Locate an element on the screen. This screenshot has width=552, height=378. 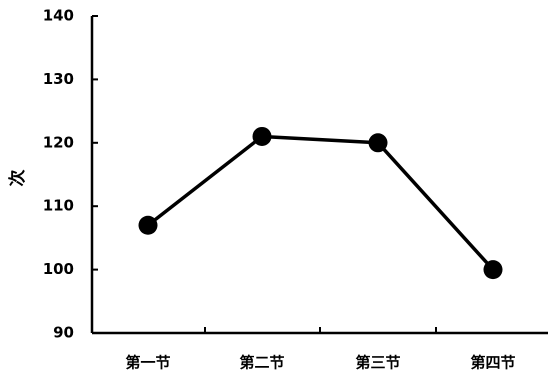
y-tick-label: 90 is located at coordinates (63, 333).